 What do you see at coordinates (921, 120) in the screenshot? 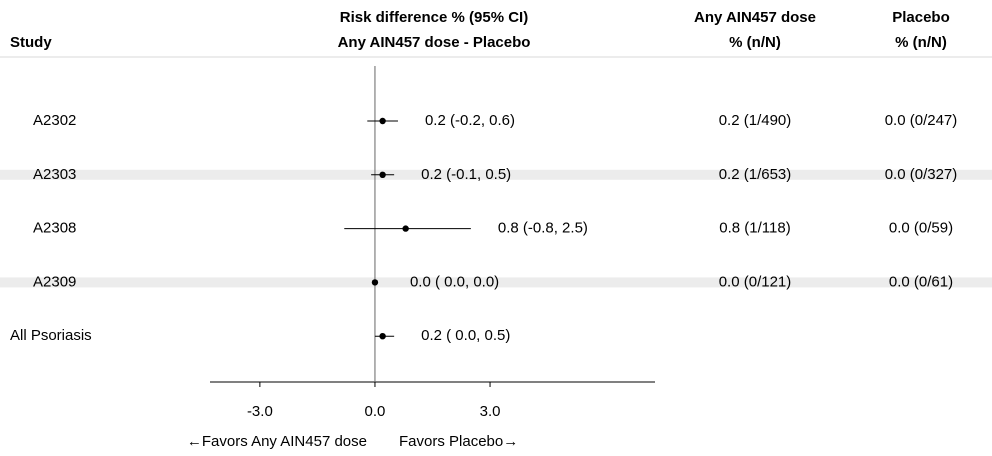
I see `placebo-value: 0.0 (0/247)` at bounding box center [921, 120].